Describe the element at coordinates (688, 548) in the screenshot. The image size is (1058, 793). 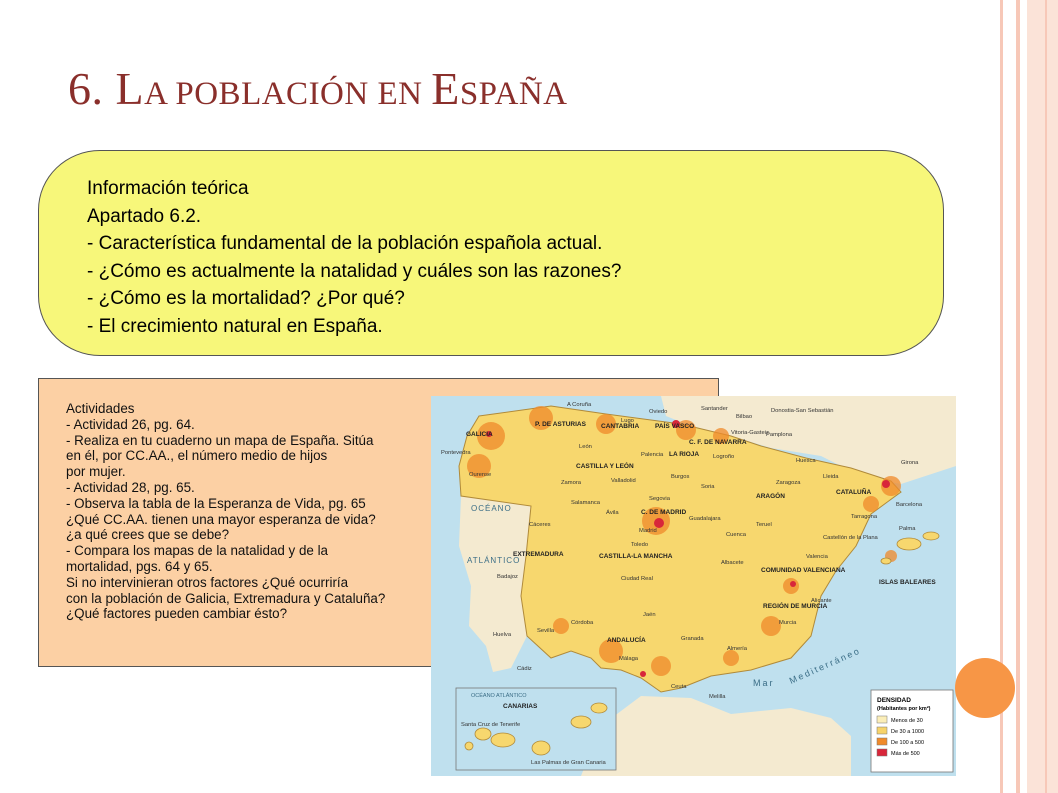
I see `density-hotspots` at that location.